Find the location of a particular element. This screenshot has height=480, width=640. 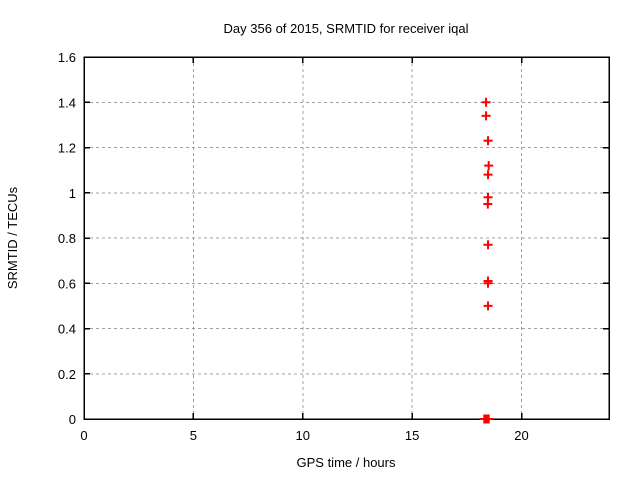

y-tick-label: 1 is located at coordinates (72, 193).